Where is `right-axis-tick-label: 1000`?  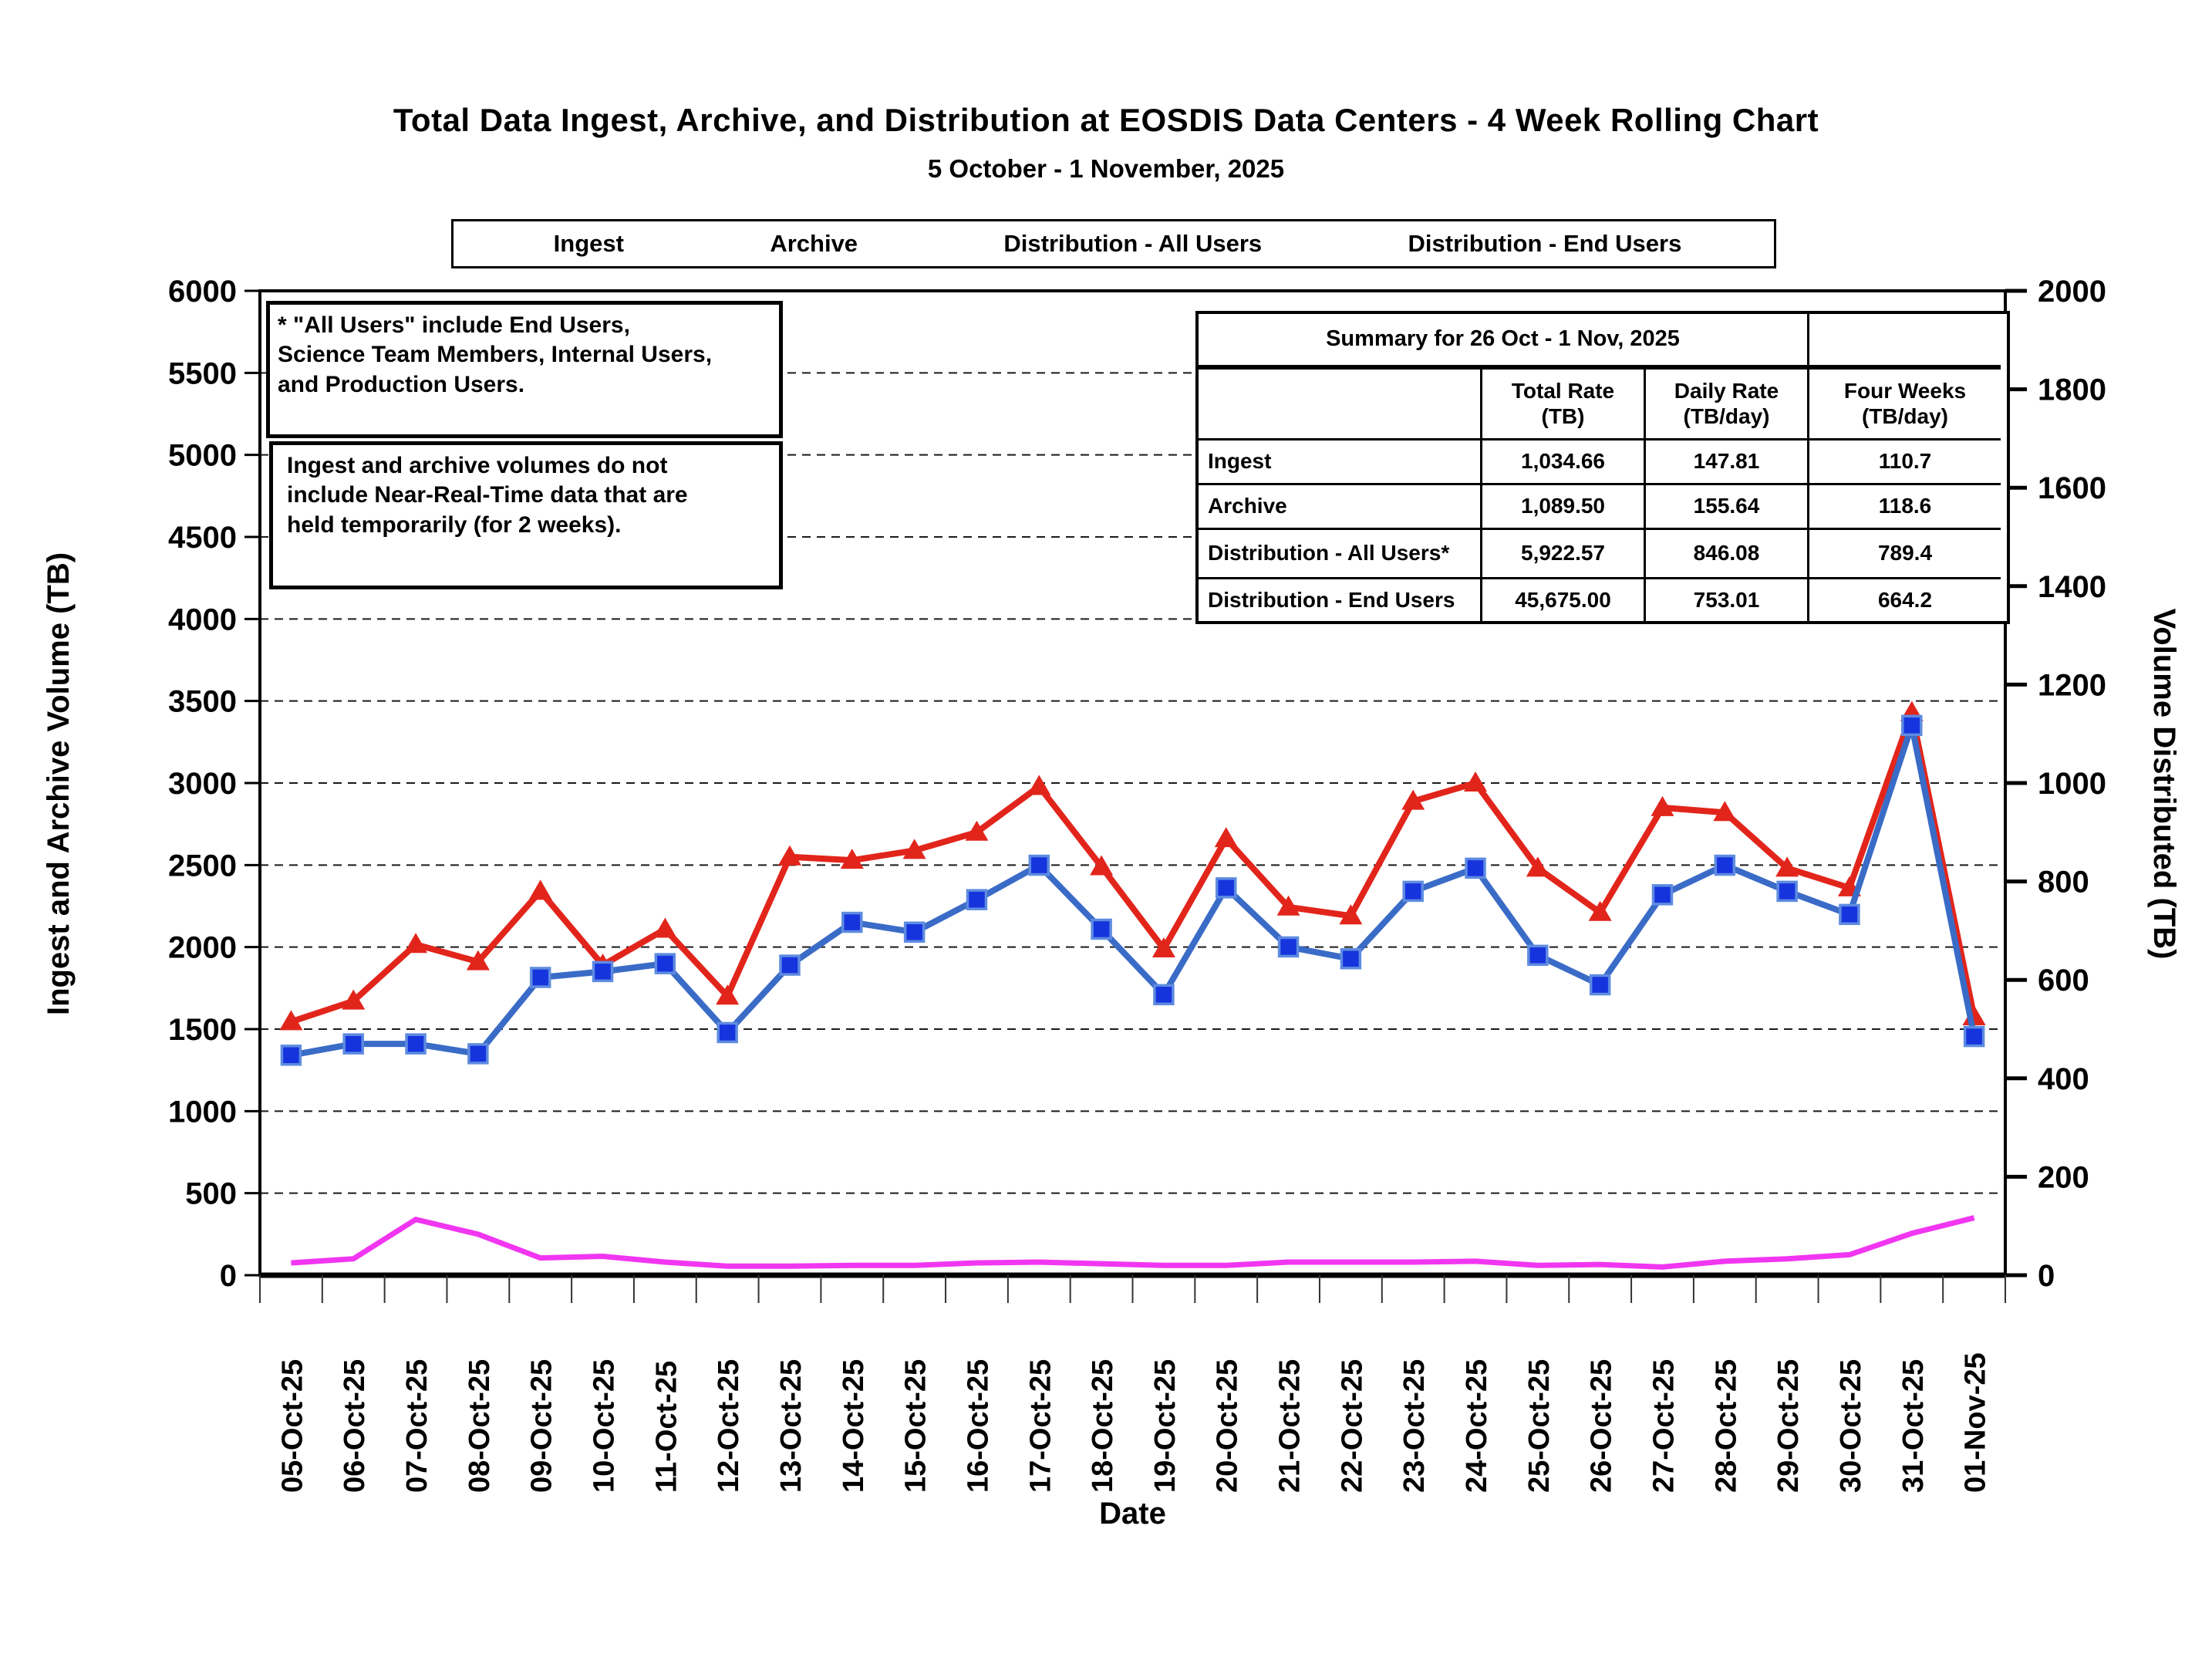
right-axis-tick-label: 1000 is located at coordinates (2072, 784).